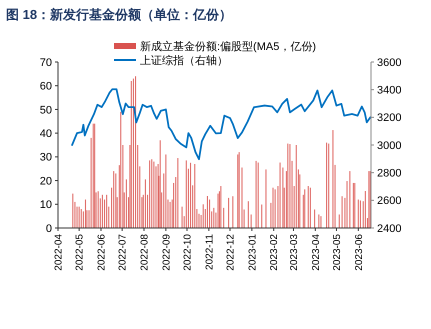 This screenshot has height=329, width=431. Describe the element at coordinates (337, 252) in the screenshot. I see `x-tick-label: 2023-05` at that location.